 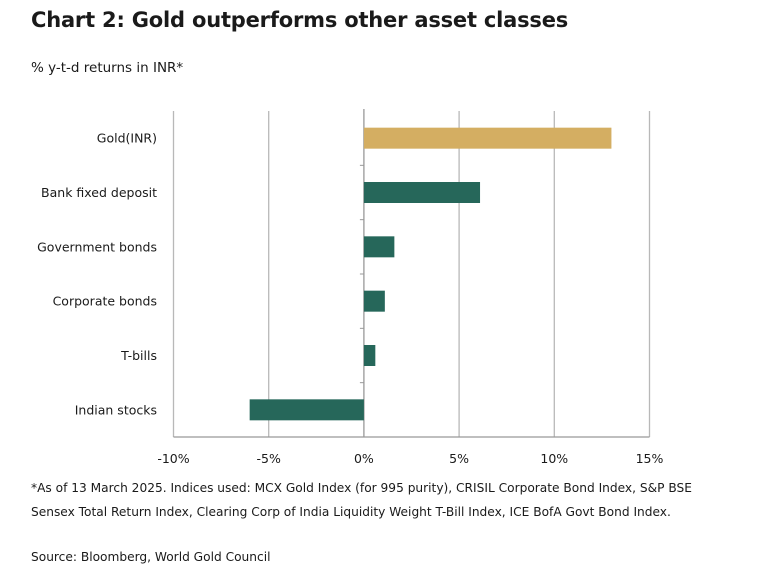 What do you see at coordinates (151, 557) in the screenshot?
I see `source-note: Source: Bloomberg, World Gold Council` at bounding box center [151, 557].